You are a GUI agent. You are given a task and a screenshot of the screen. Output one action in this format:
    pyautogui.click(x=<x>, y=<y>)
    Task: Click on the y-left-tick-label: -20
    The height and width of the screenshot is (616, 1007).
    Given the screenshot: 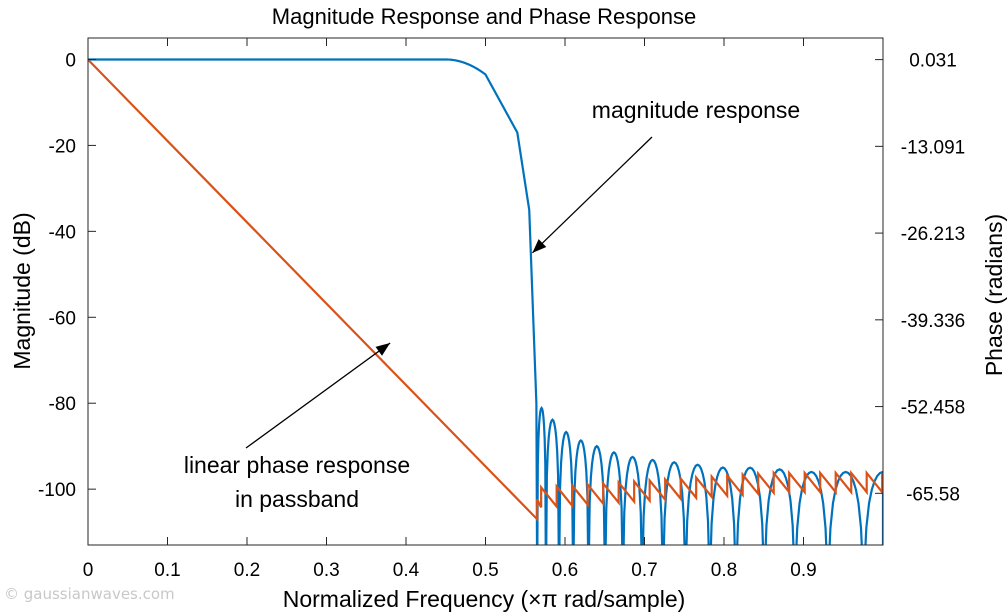 What is the action you would take?
    pyautogui.click(x=62, y=146)
    